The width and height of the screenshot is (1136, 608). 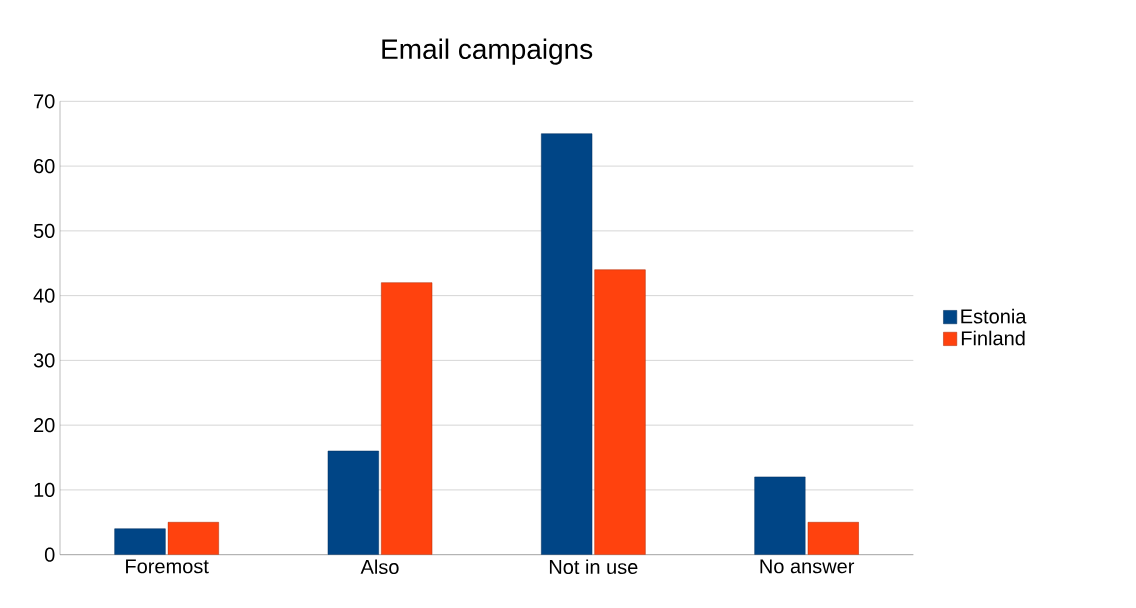 What do you see at coordinates (44, 360) in the screenshot?
I see `y-tick-label: 30` at bounding box center [44, 360].